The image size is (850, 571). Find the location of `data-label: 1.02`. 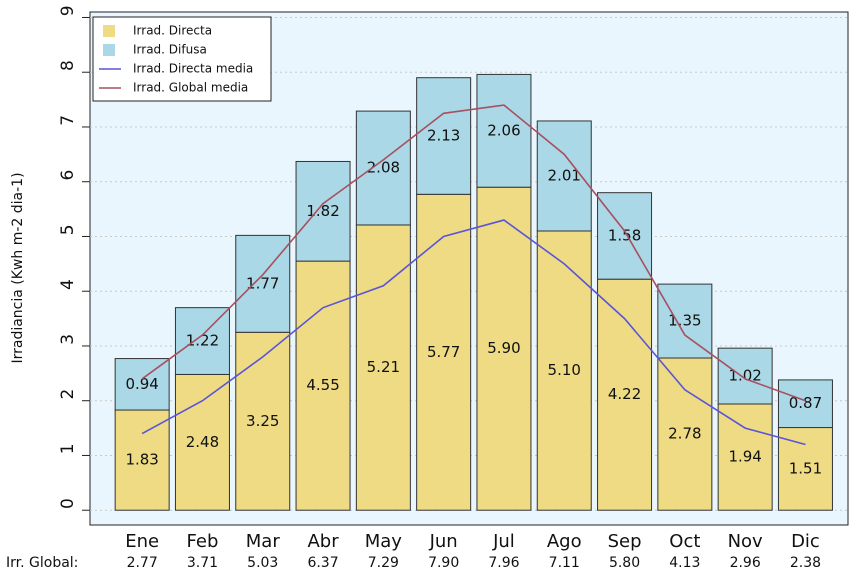

data-label: 1.02 is located at coordinates (744, 376).